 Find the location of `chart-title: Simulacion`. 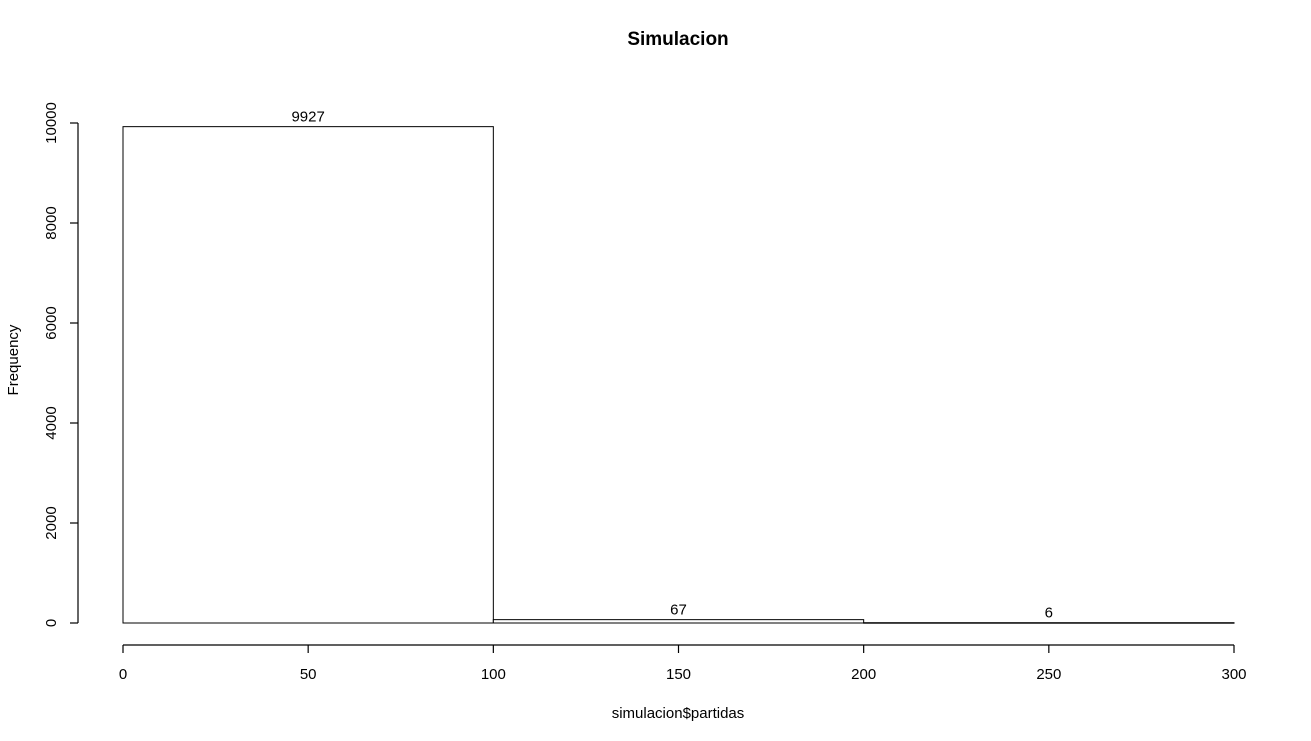

chart-title: Simulacion is located at coordinates (677, 39).